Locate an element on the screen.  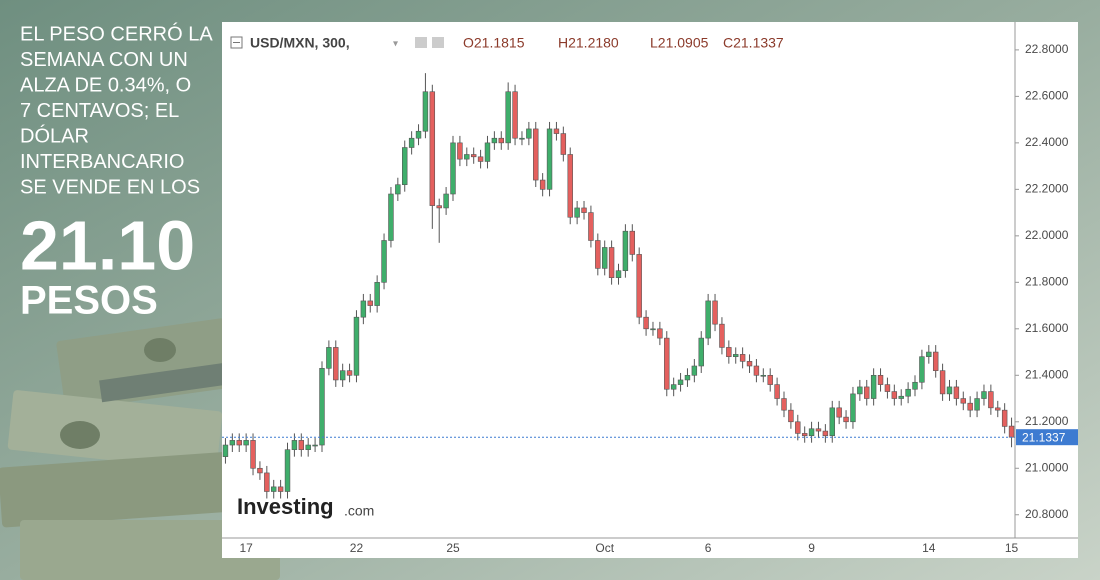
collapse-icon is located at coordinates (236, 42).